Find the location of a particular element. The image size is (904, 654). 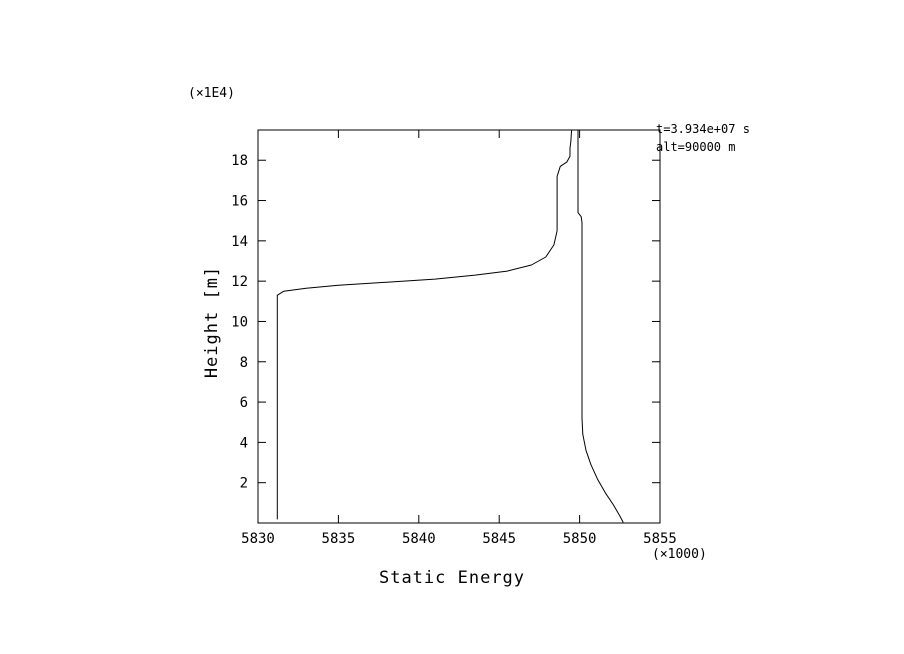

y-axis-title: Height [m] is located at coordinates (212, 322).